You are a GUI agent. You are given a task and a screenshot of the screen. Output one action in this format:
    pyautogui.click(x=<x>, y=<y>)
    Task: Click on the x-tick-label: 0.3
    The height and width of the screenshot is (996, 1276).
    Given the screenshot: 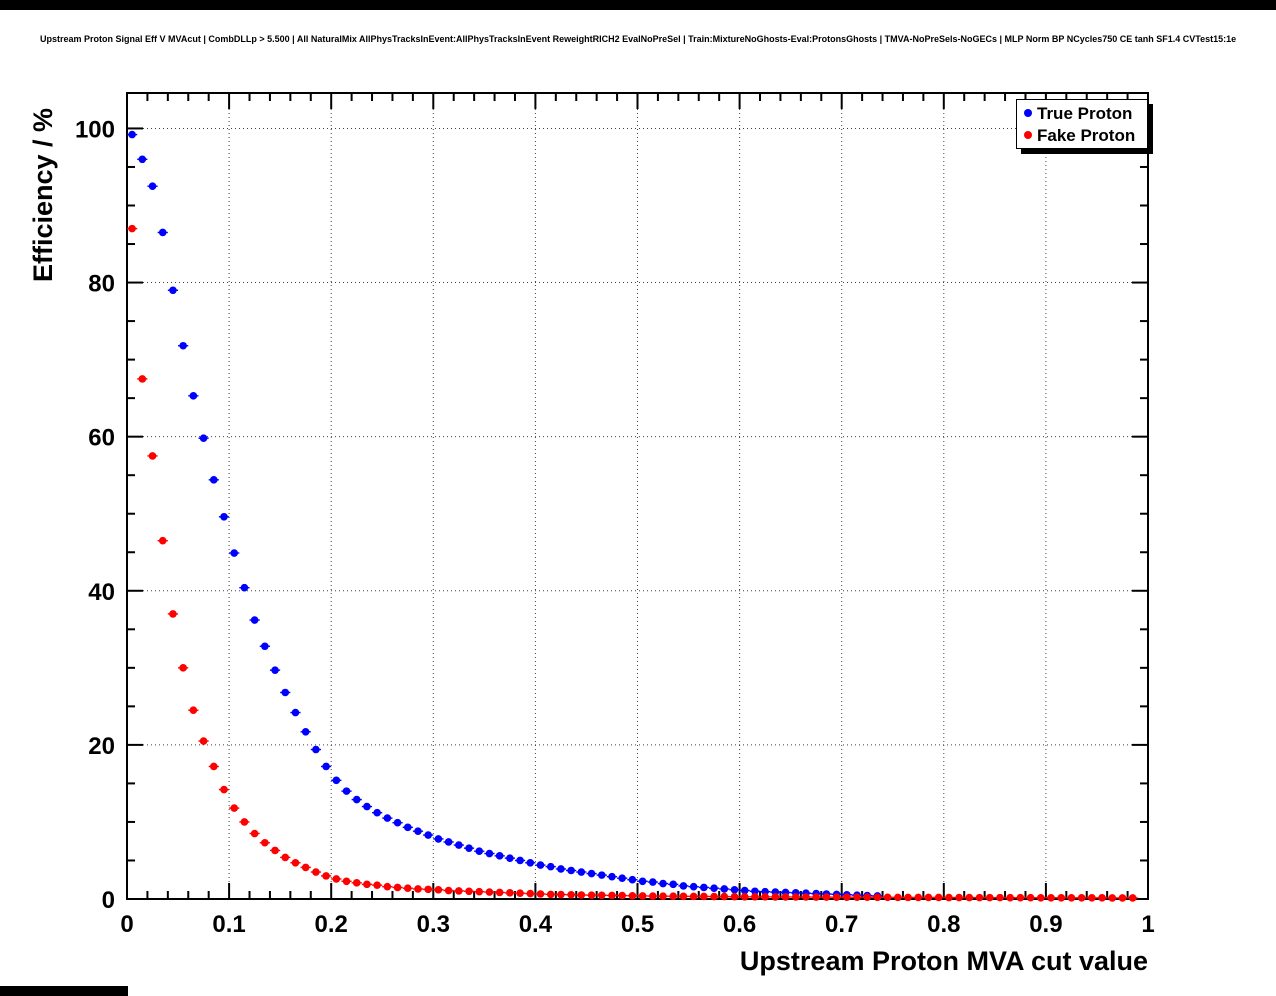 What is the action you would take?
    pyautogui.click(x=433, y=924)
    